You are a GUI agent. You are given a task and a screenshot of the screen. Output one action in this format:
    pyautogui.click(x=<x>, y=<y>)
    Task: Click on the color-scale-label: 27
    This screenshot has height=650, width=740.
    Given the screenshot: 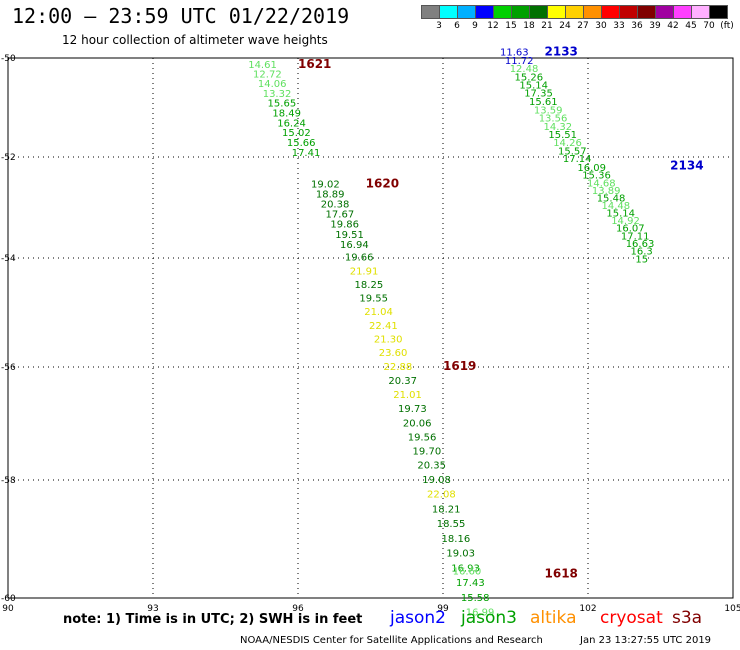 What is the action you would take?
    pyautogui.click(x=583, y=26)
    